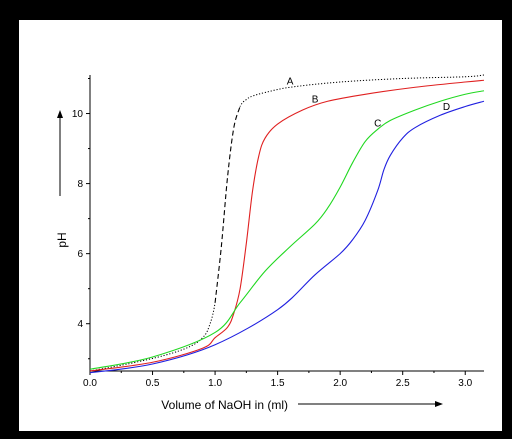 The height and width of the screenshot is (439, 512). Describe the element at coordinates (62, 239) in the screenshot. I see `y-axis-title: pH` at that location.